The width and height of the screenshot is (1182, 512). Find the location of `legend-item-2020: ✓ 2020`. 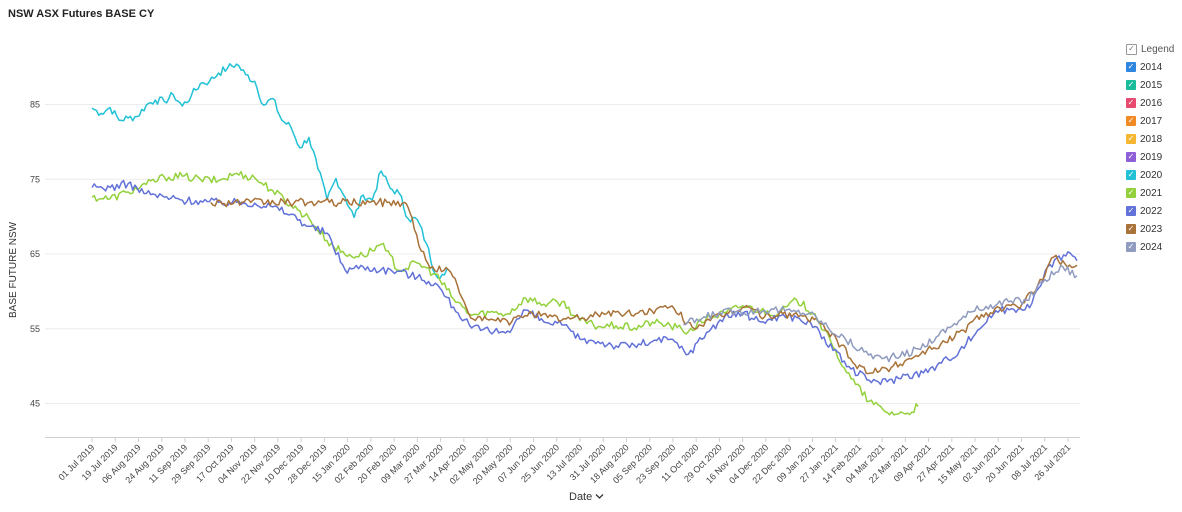

legend-item-2020: ✓ 2020 is located at coordinates (1154, 175).